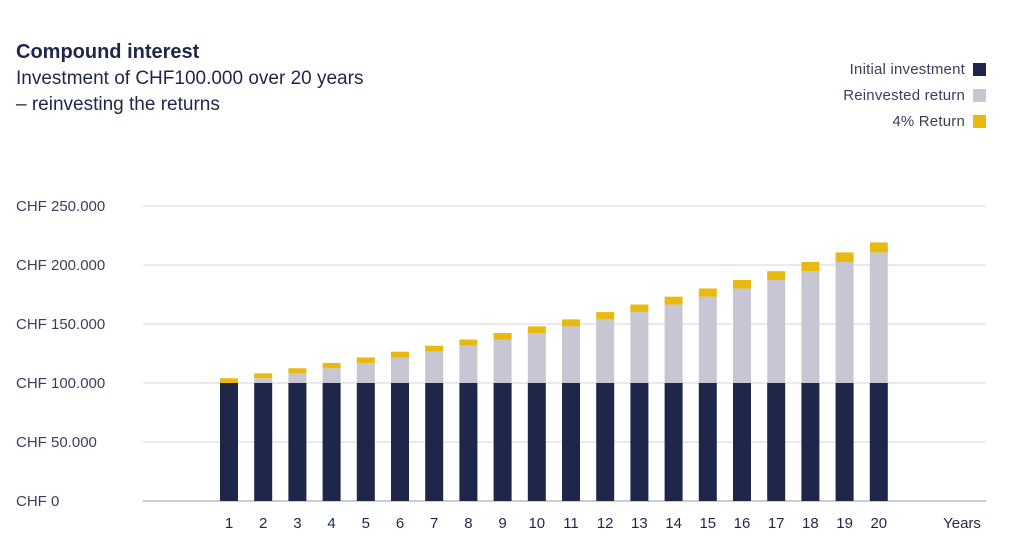 Image resolution: width=1024 pixels, height=542 pixels. I want to click on x-tick-label: 18, so click(810, 523).